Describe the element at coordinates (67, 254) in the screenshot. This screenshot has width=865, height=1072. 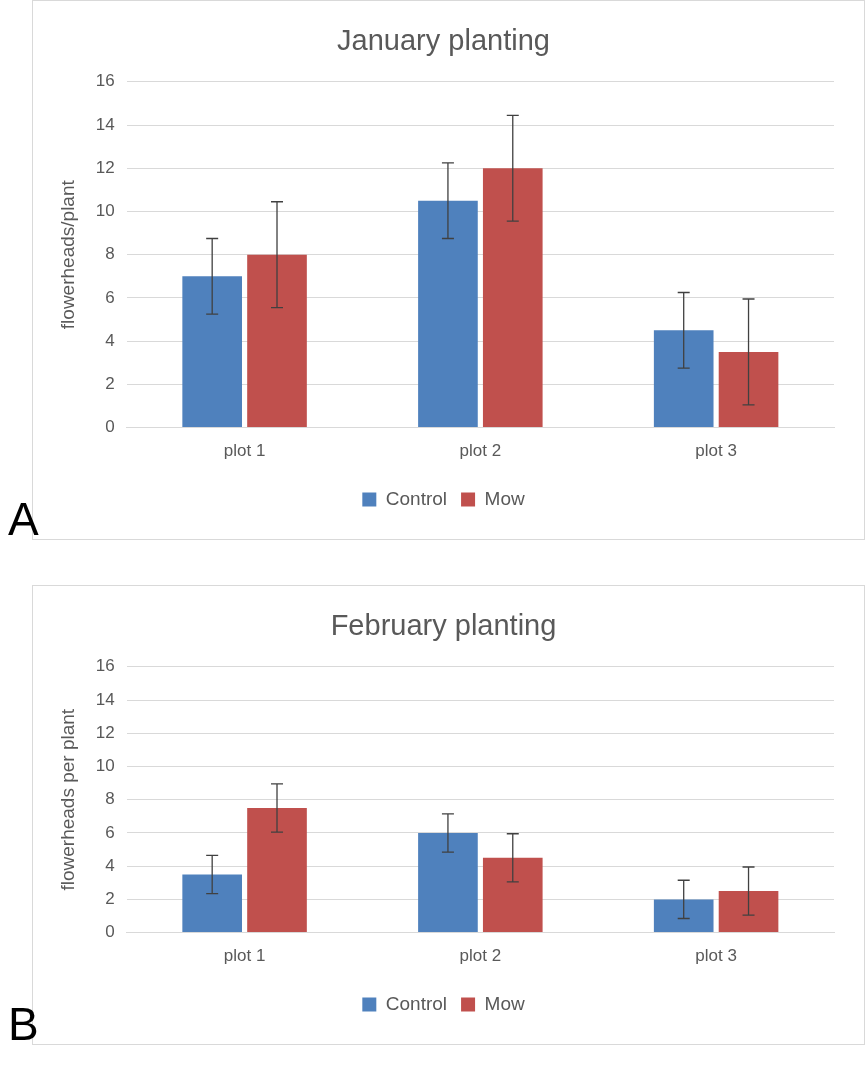
I see `y-axis-title: flowerheads/plant` at that location.